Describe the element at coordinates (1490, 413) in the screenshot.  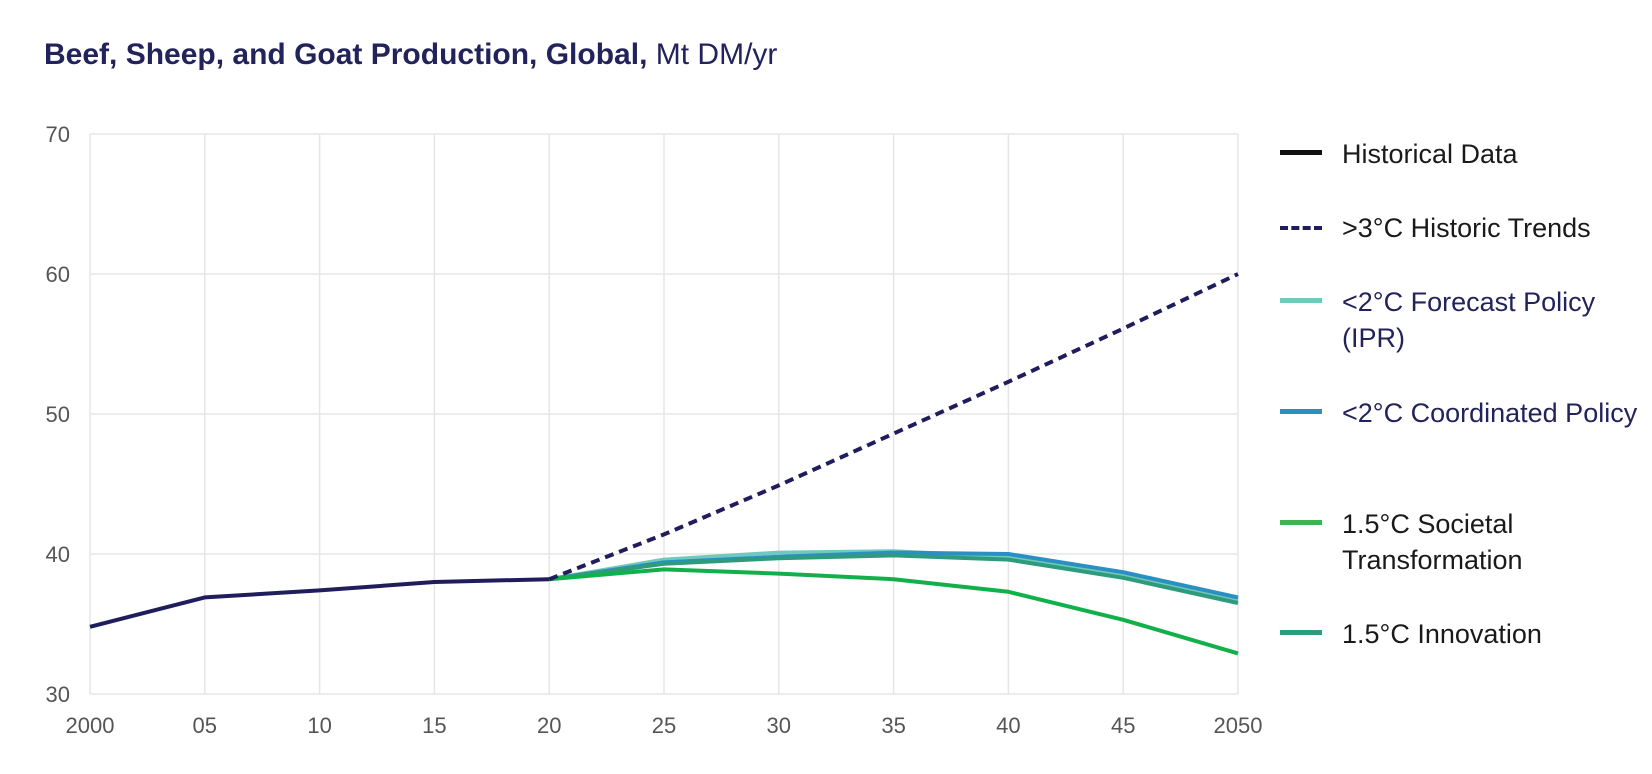
I see `legend-label: <2°C Coordinated Policy` at that location.